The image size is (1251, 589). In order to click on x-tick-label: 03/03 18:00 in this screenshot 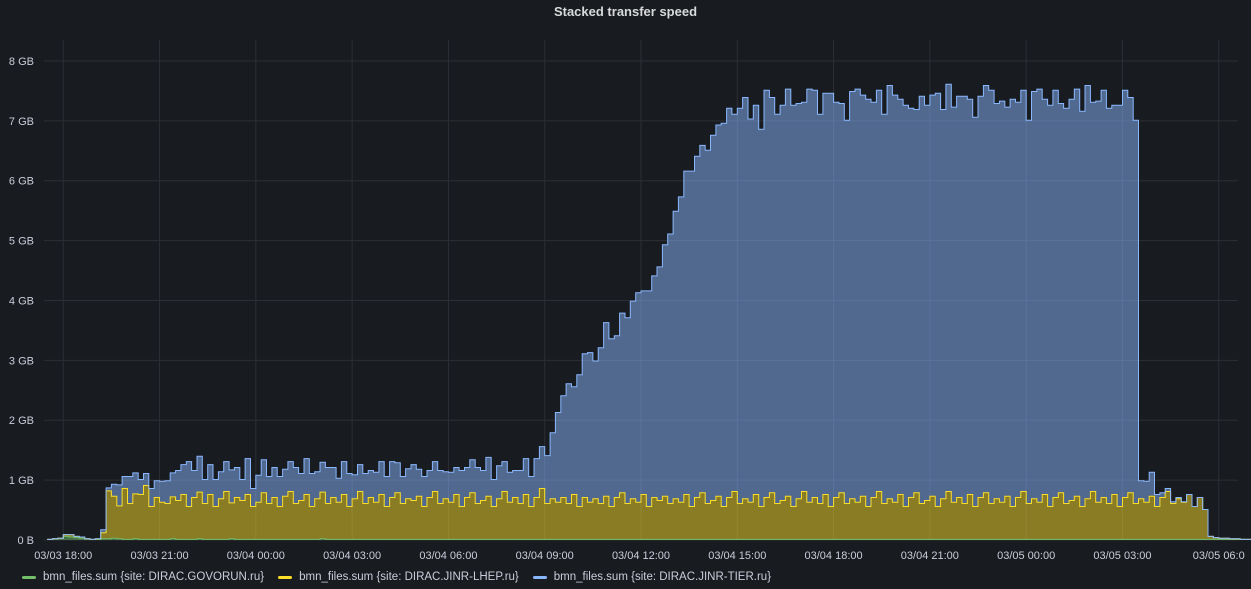, I will do `click(63, 556)`.